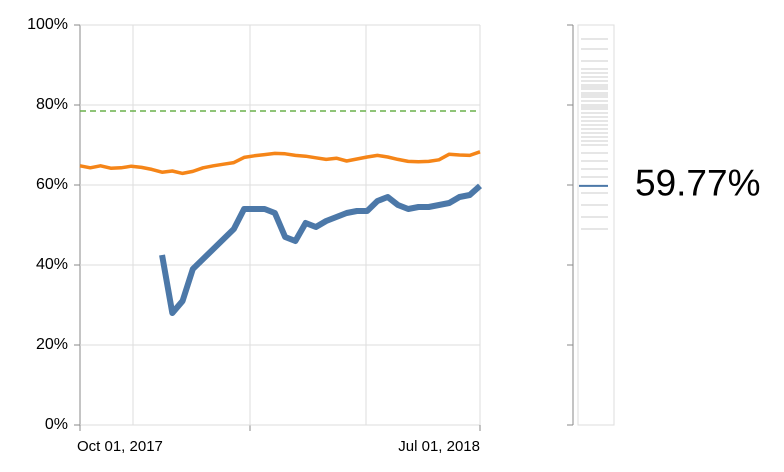 The image size is (784, 472). I want to click on y-tick-label: 0%, so click(56, 424).